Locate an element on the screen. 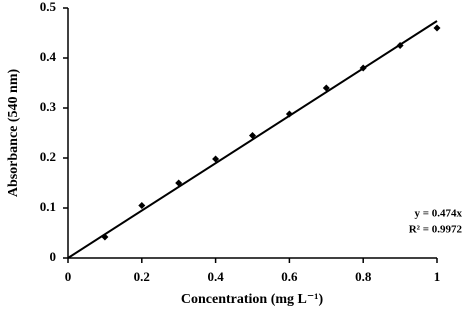 The image size is (474, 316). y-tick-label: 0.4 is located at coordinates (48, 56).